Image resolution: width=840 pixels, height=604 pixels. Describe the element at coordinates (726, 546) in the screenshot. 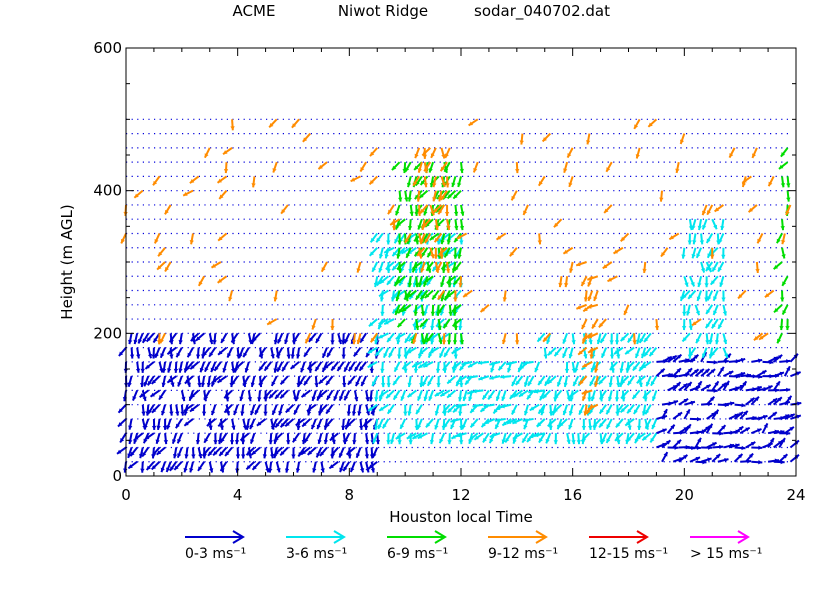

I see `legend-item: > 15 ms⁻¹` at that location.